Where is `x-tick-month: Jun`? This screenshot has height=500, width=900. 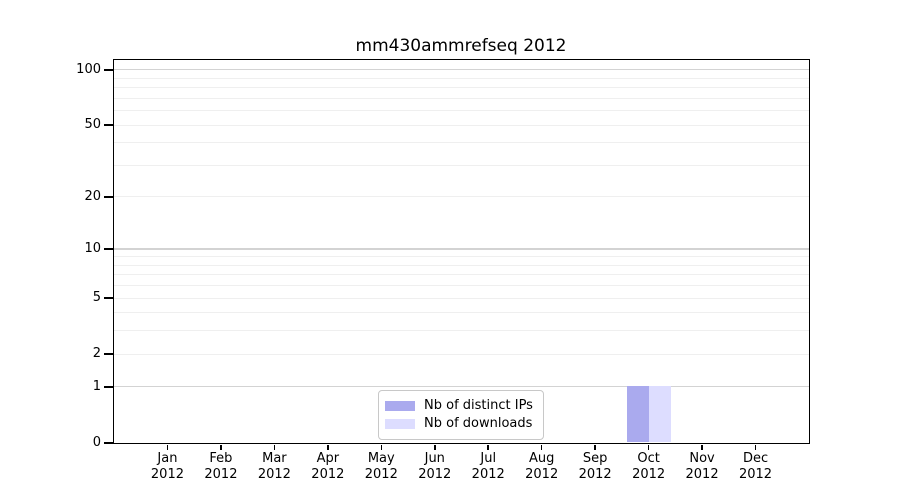
x-tick-month: Jun is located at coordinates (434, 458).